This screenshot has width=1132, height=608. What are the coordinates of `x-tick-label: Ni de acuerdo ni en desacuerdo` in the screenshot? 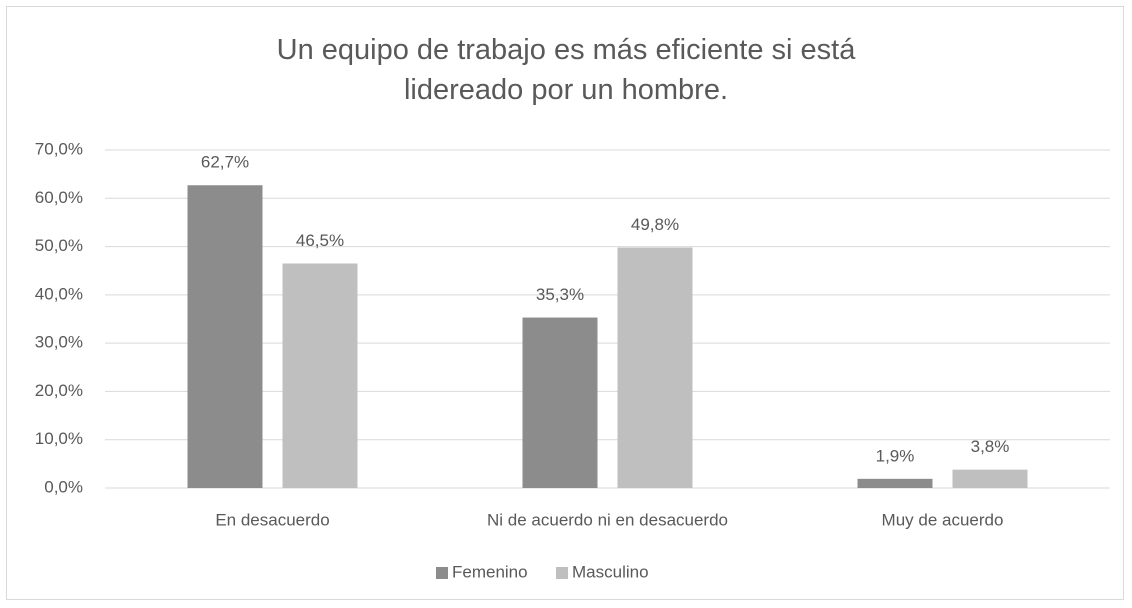 It's located at (607, 519).